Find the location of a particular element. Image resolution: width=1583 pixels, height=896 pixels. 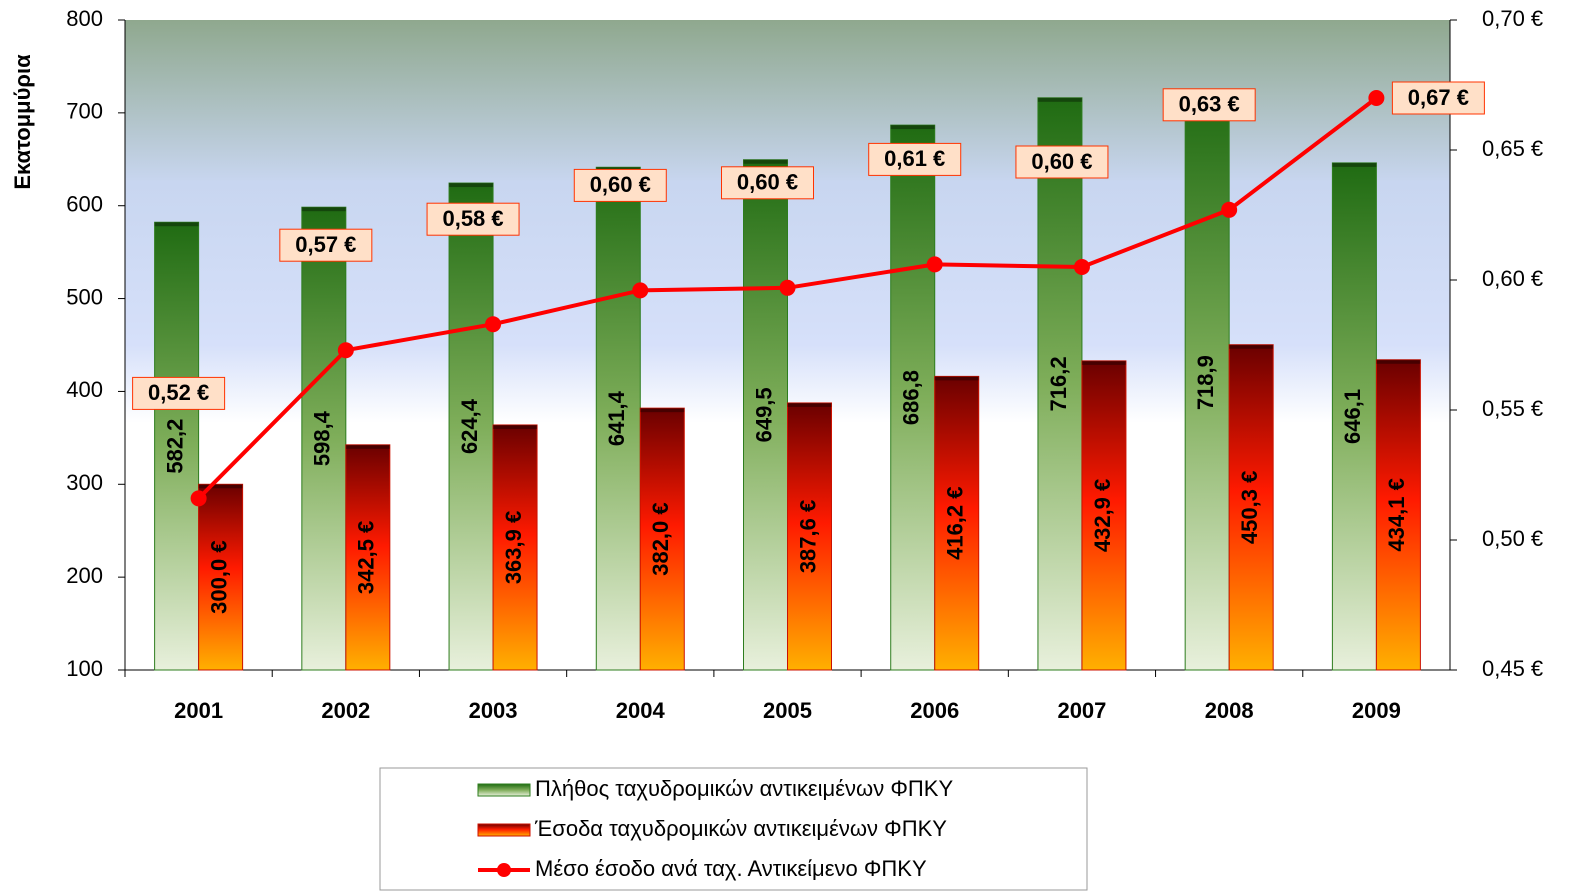

line-value-label: 0,52 € is located at coordinates (178, 392).